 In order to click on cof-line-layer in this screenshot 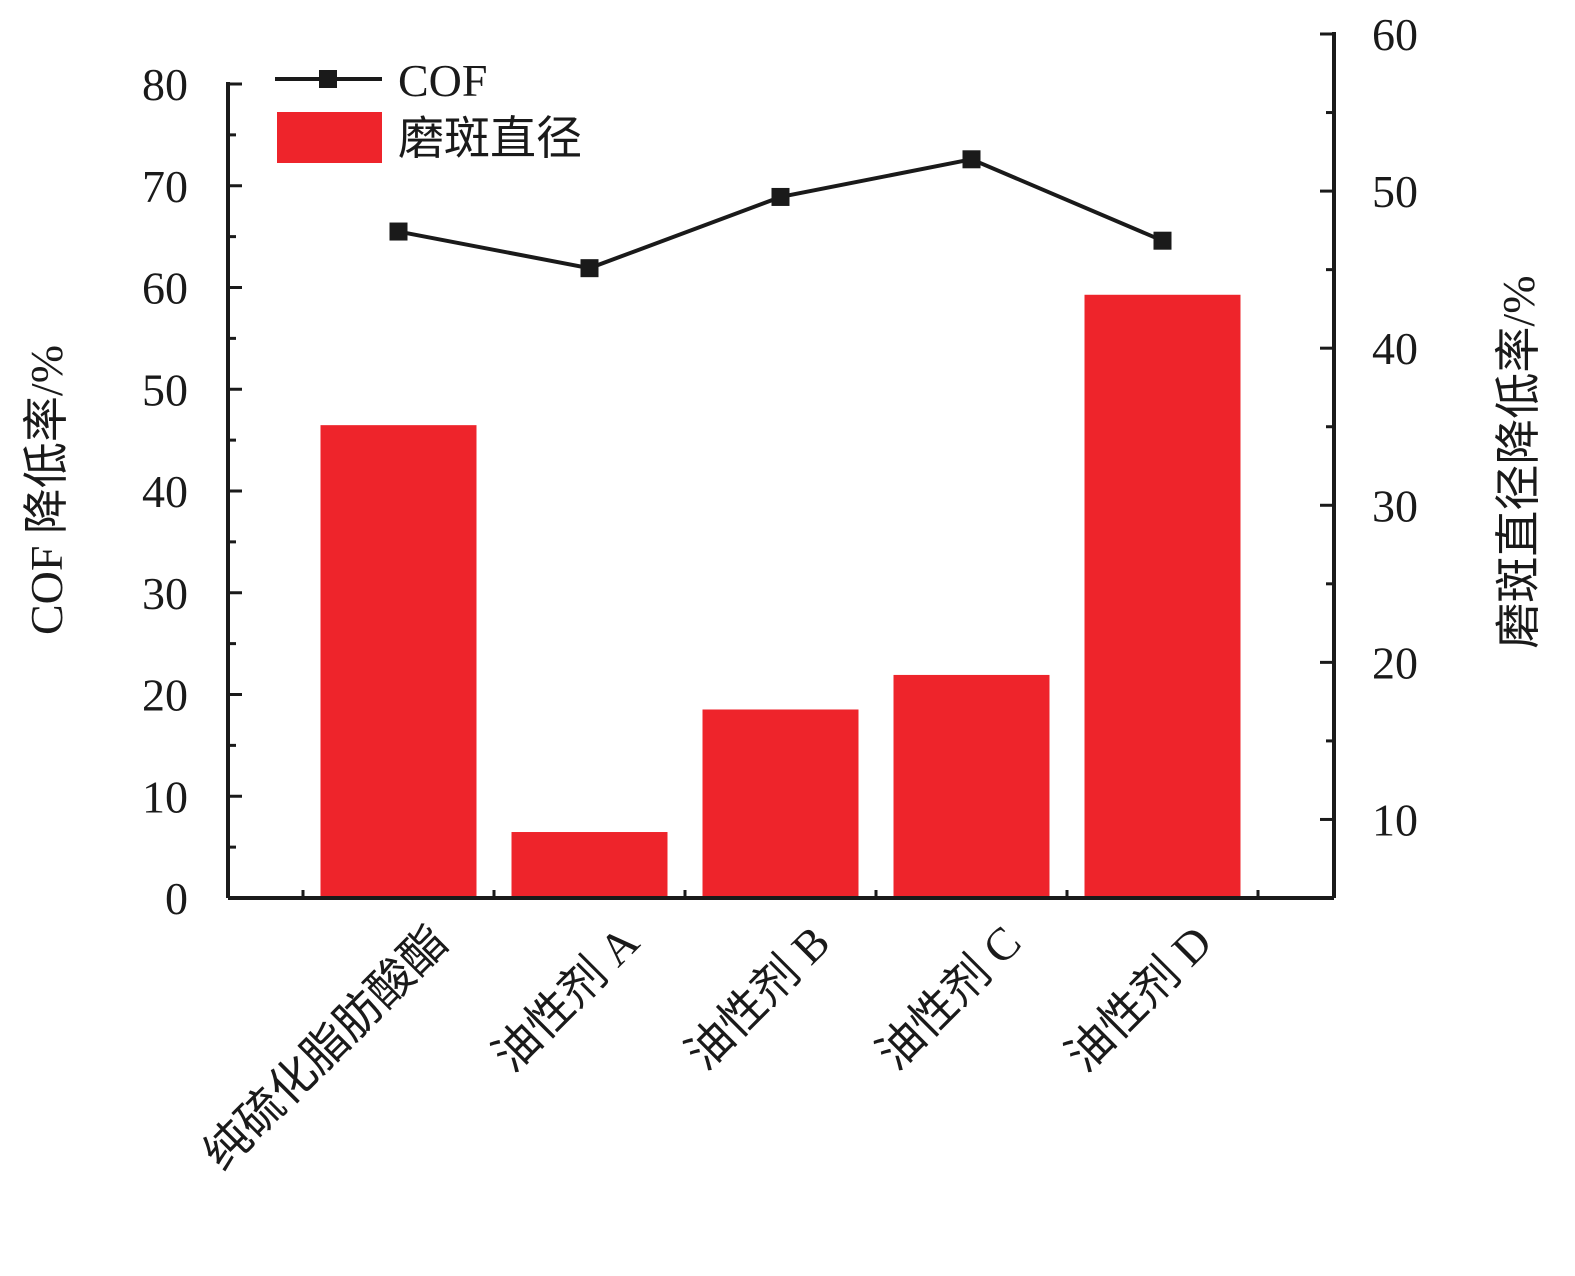, I will do `click(780, 214)`.